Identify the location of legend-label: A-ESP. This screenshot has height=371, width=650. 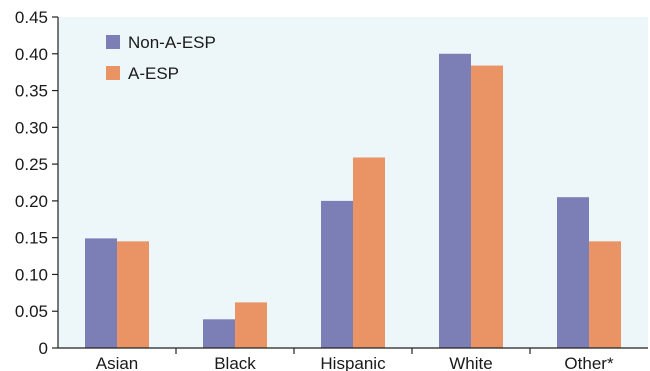
(153, 73).